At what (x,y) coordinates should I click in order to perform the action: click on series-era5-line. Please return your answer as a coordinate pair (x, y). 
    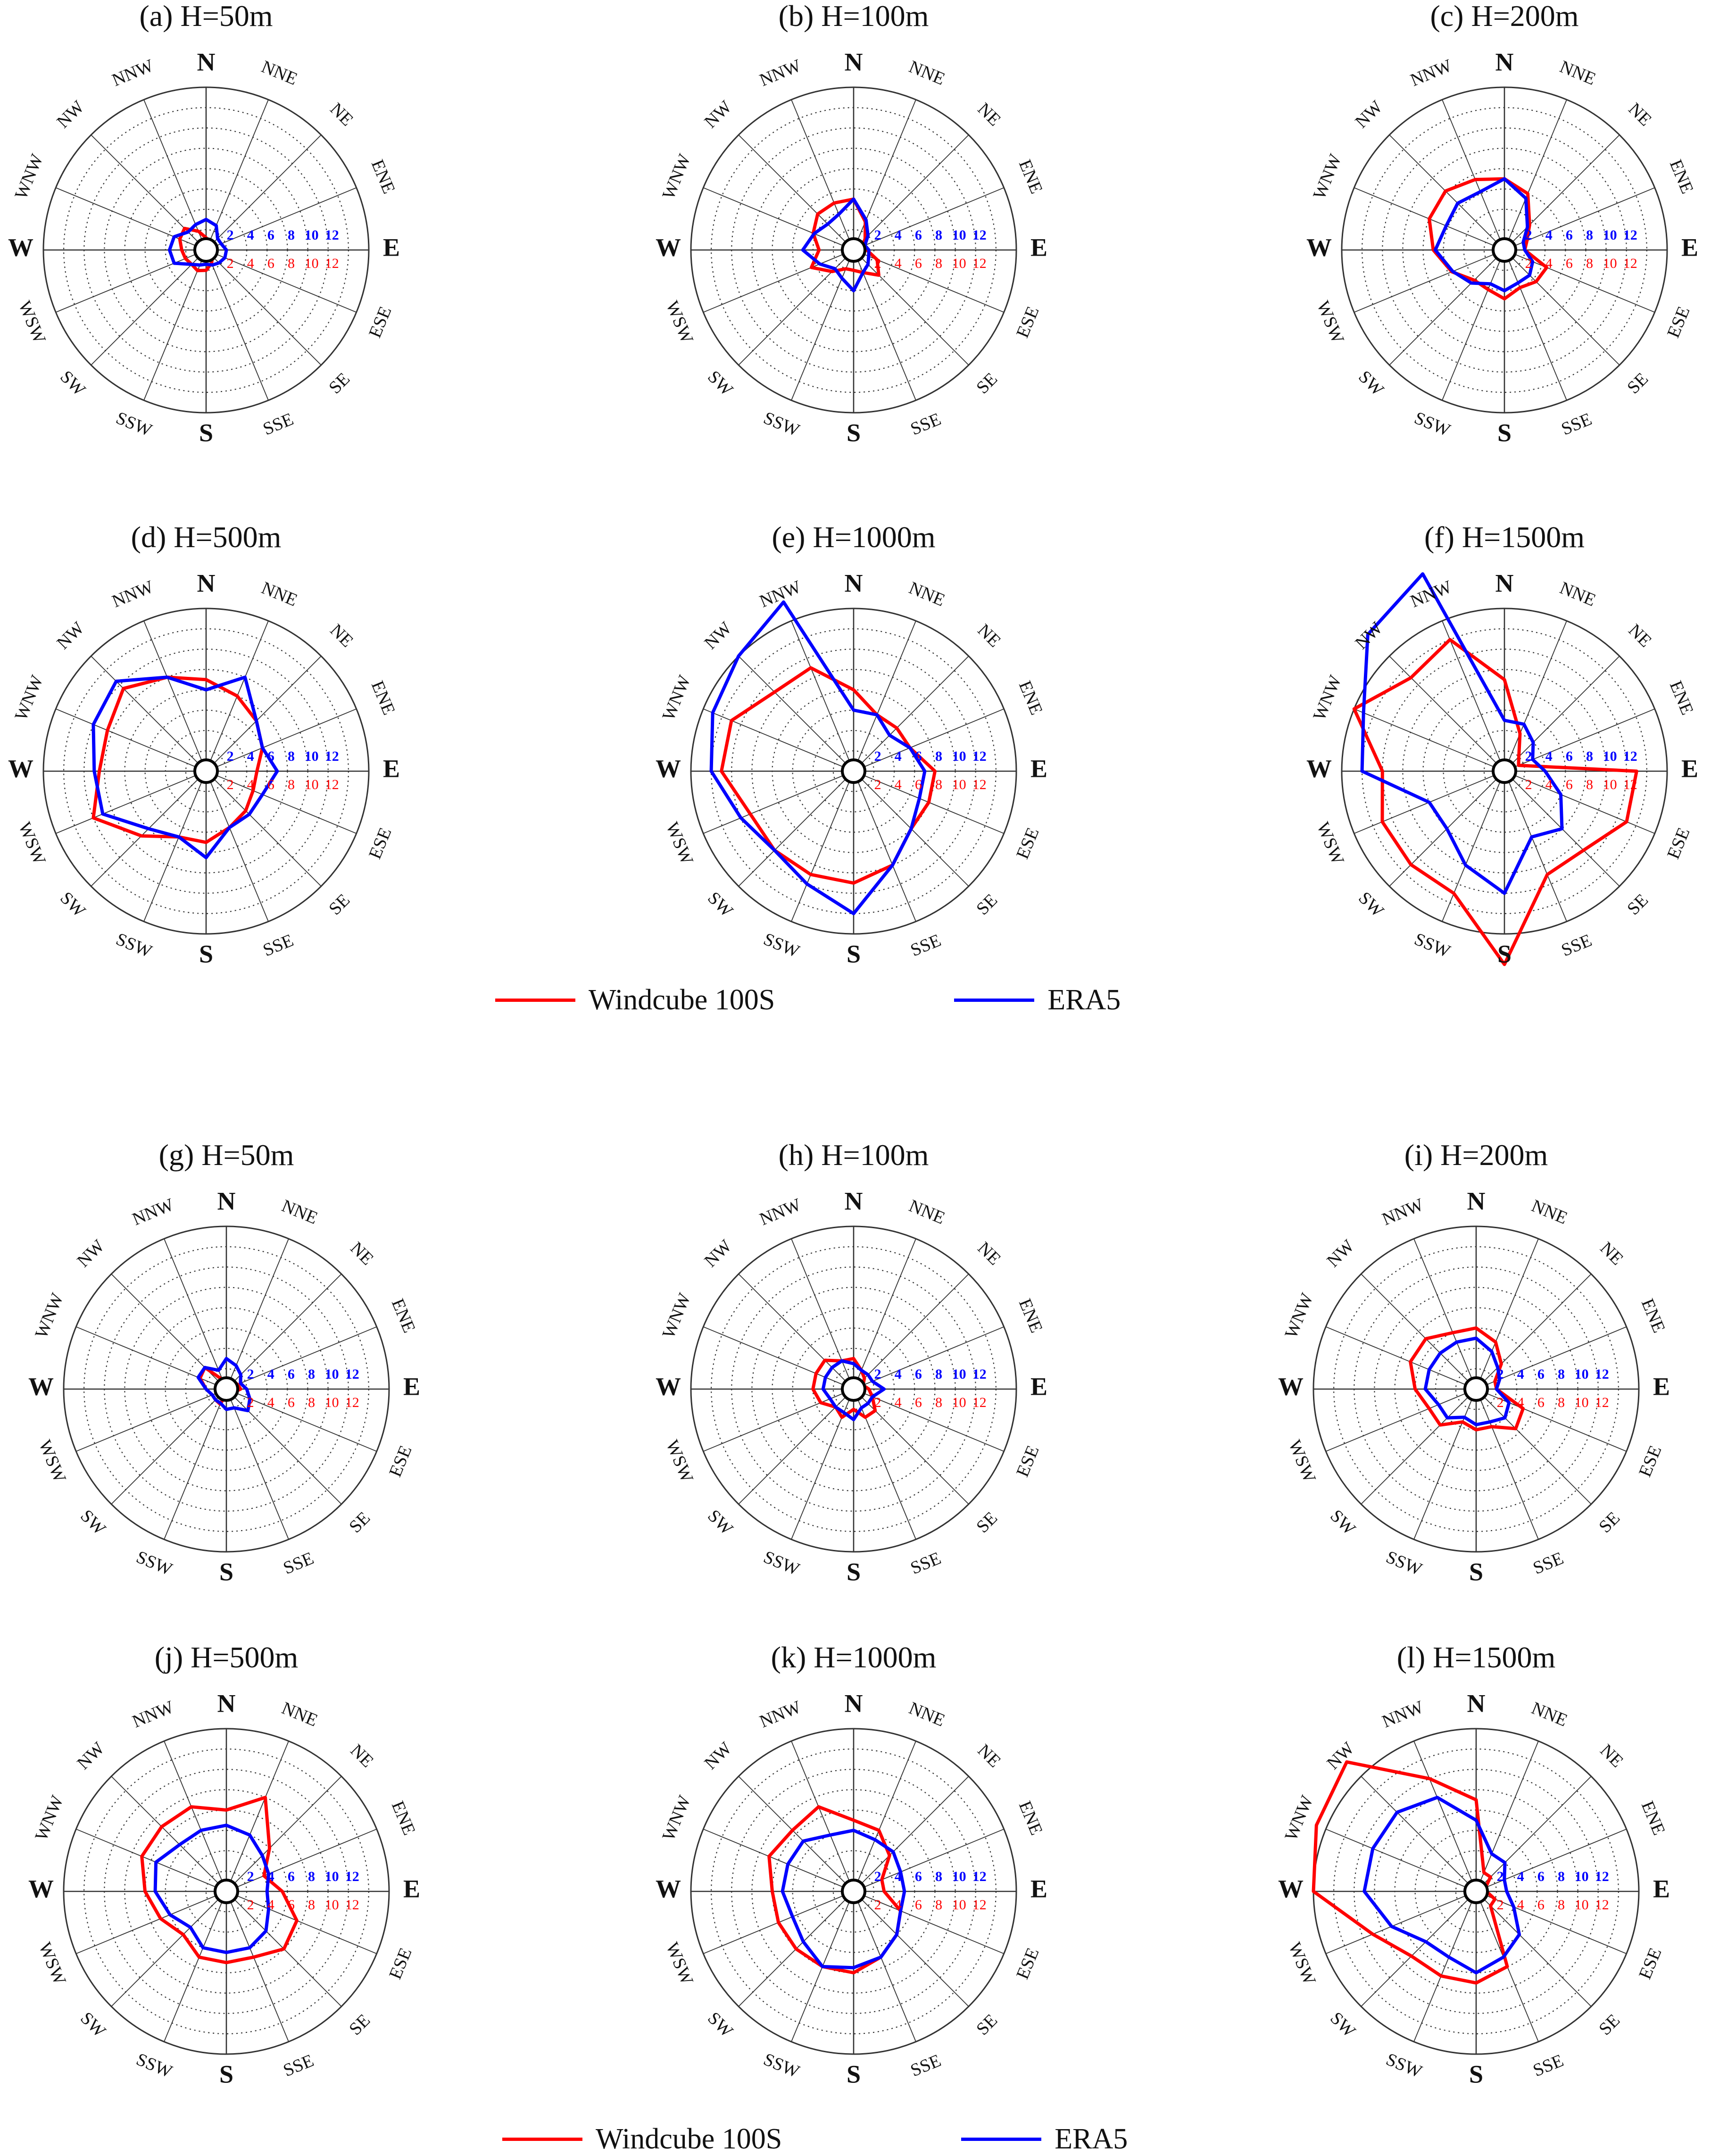
    Looking at the image, I should click on (224, 1385).